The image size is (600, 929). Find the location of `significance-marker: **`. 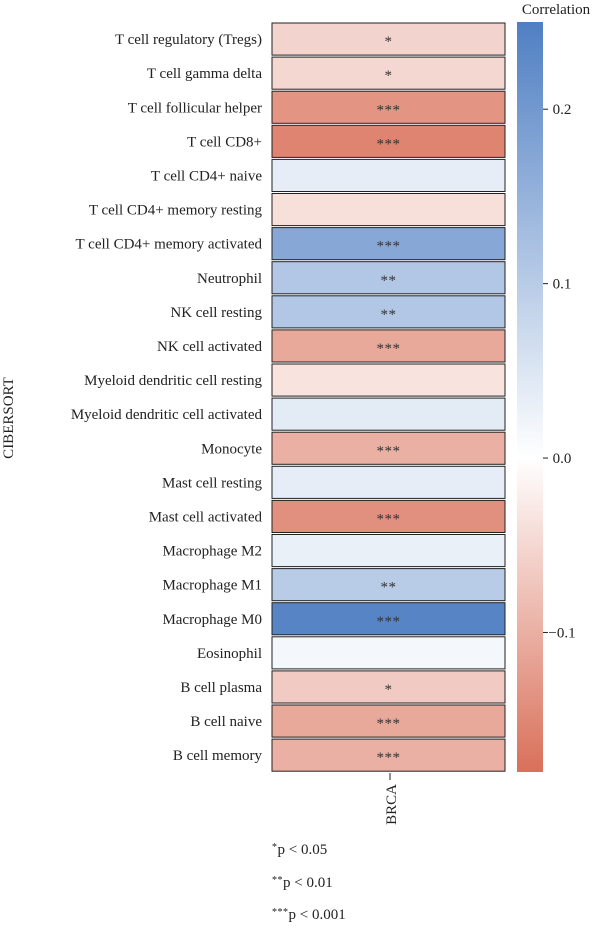

significance-marker: ** is located at coordinates (277, 880).